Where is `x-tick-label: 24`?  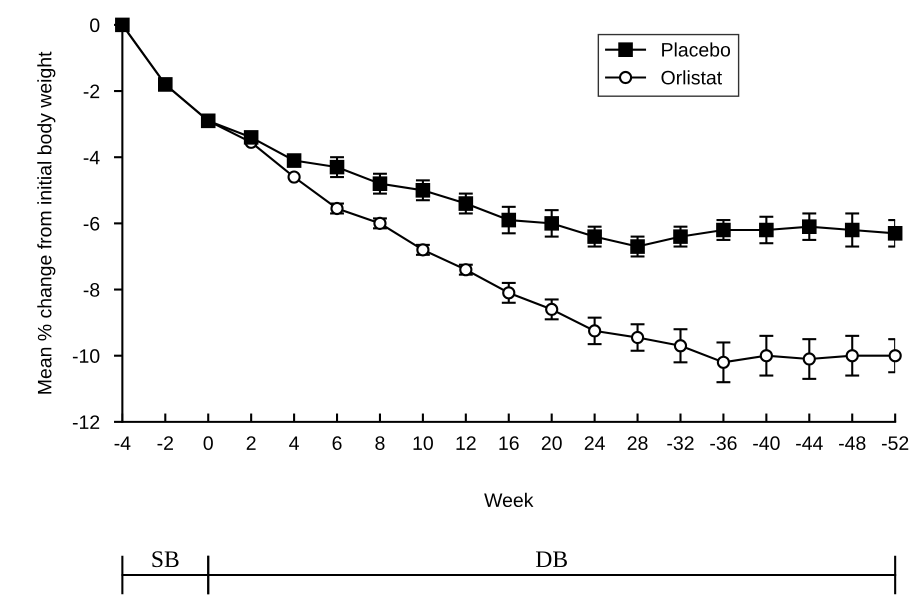
x-tick-label: 24 is located at coordinates (594, 443).